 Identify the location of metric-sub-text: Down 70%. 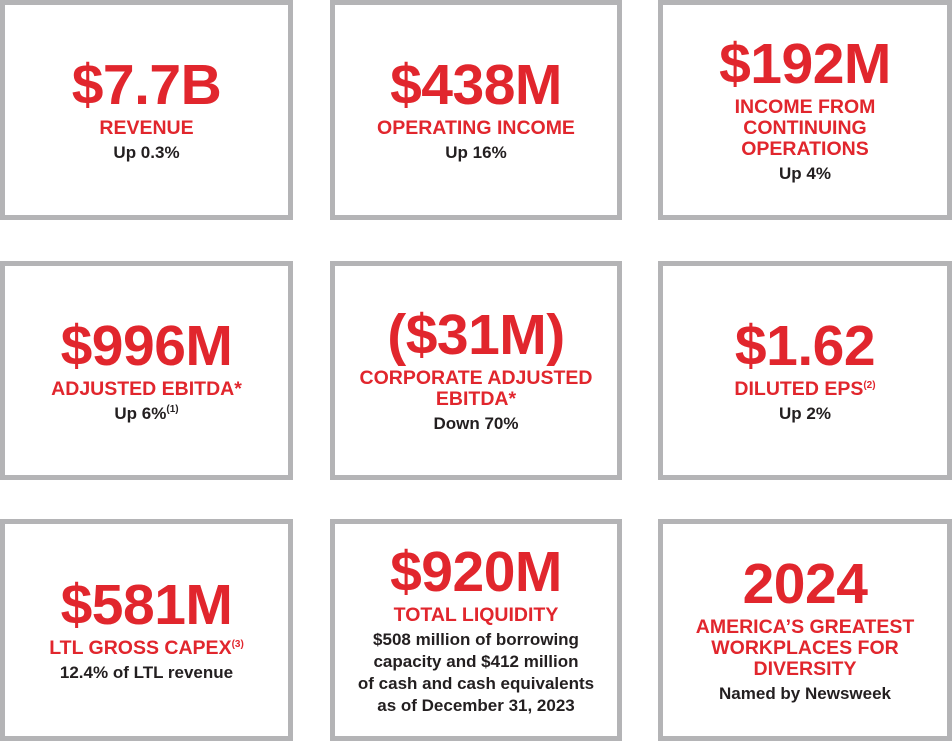
(476, 423).